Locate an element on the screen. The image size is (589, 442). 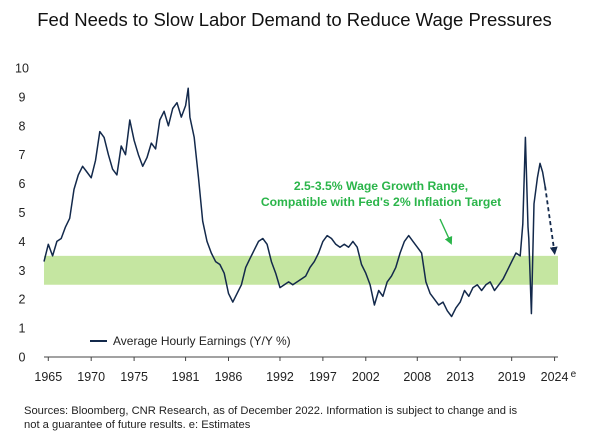
annotation-arrow is located at coordinates (446, 231).